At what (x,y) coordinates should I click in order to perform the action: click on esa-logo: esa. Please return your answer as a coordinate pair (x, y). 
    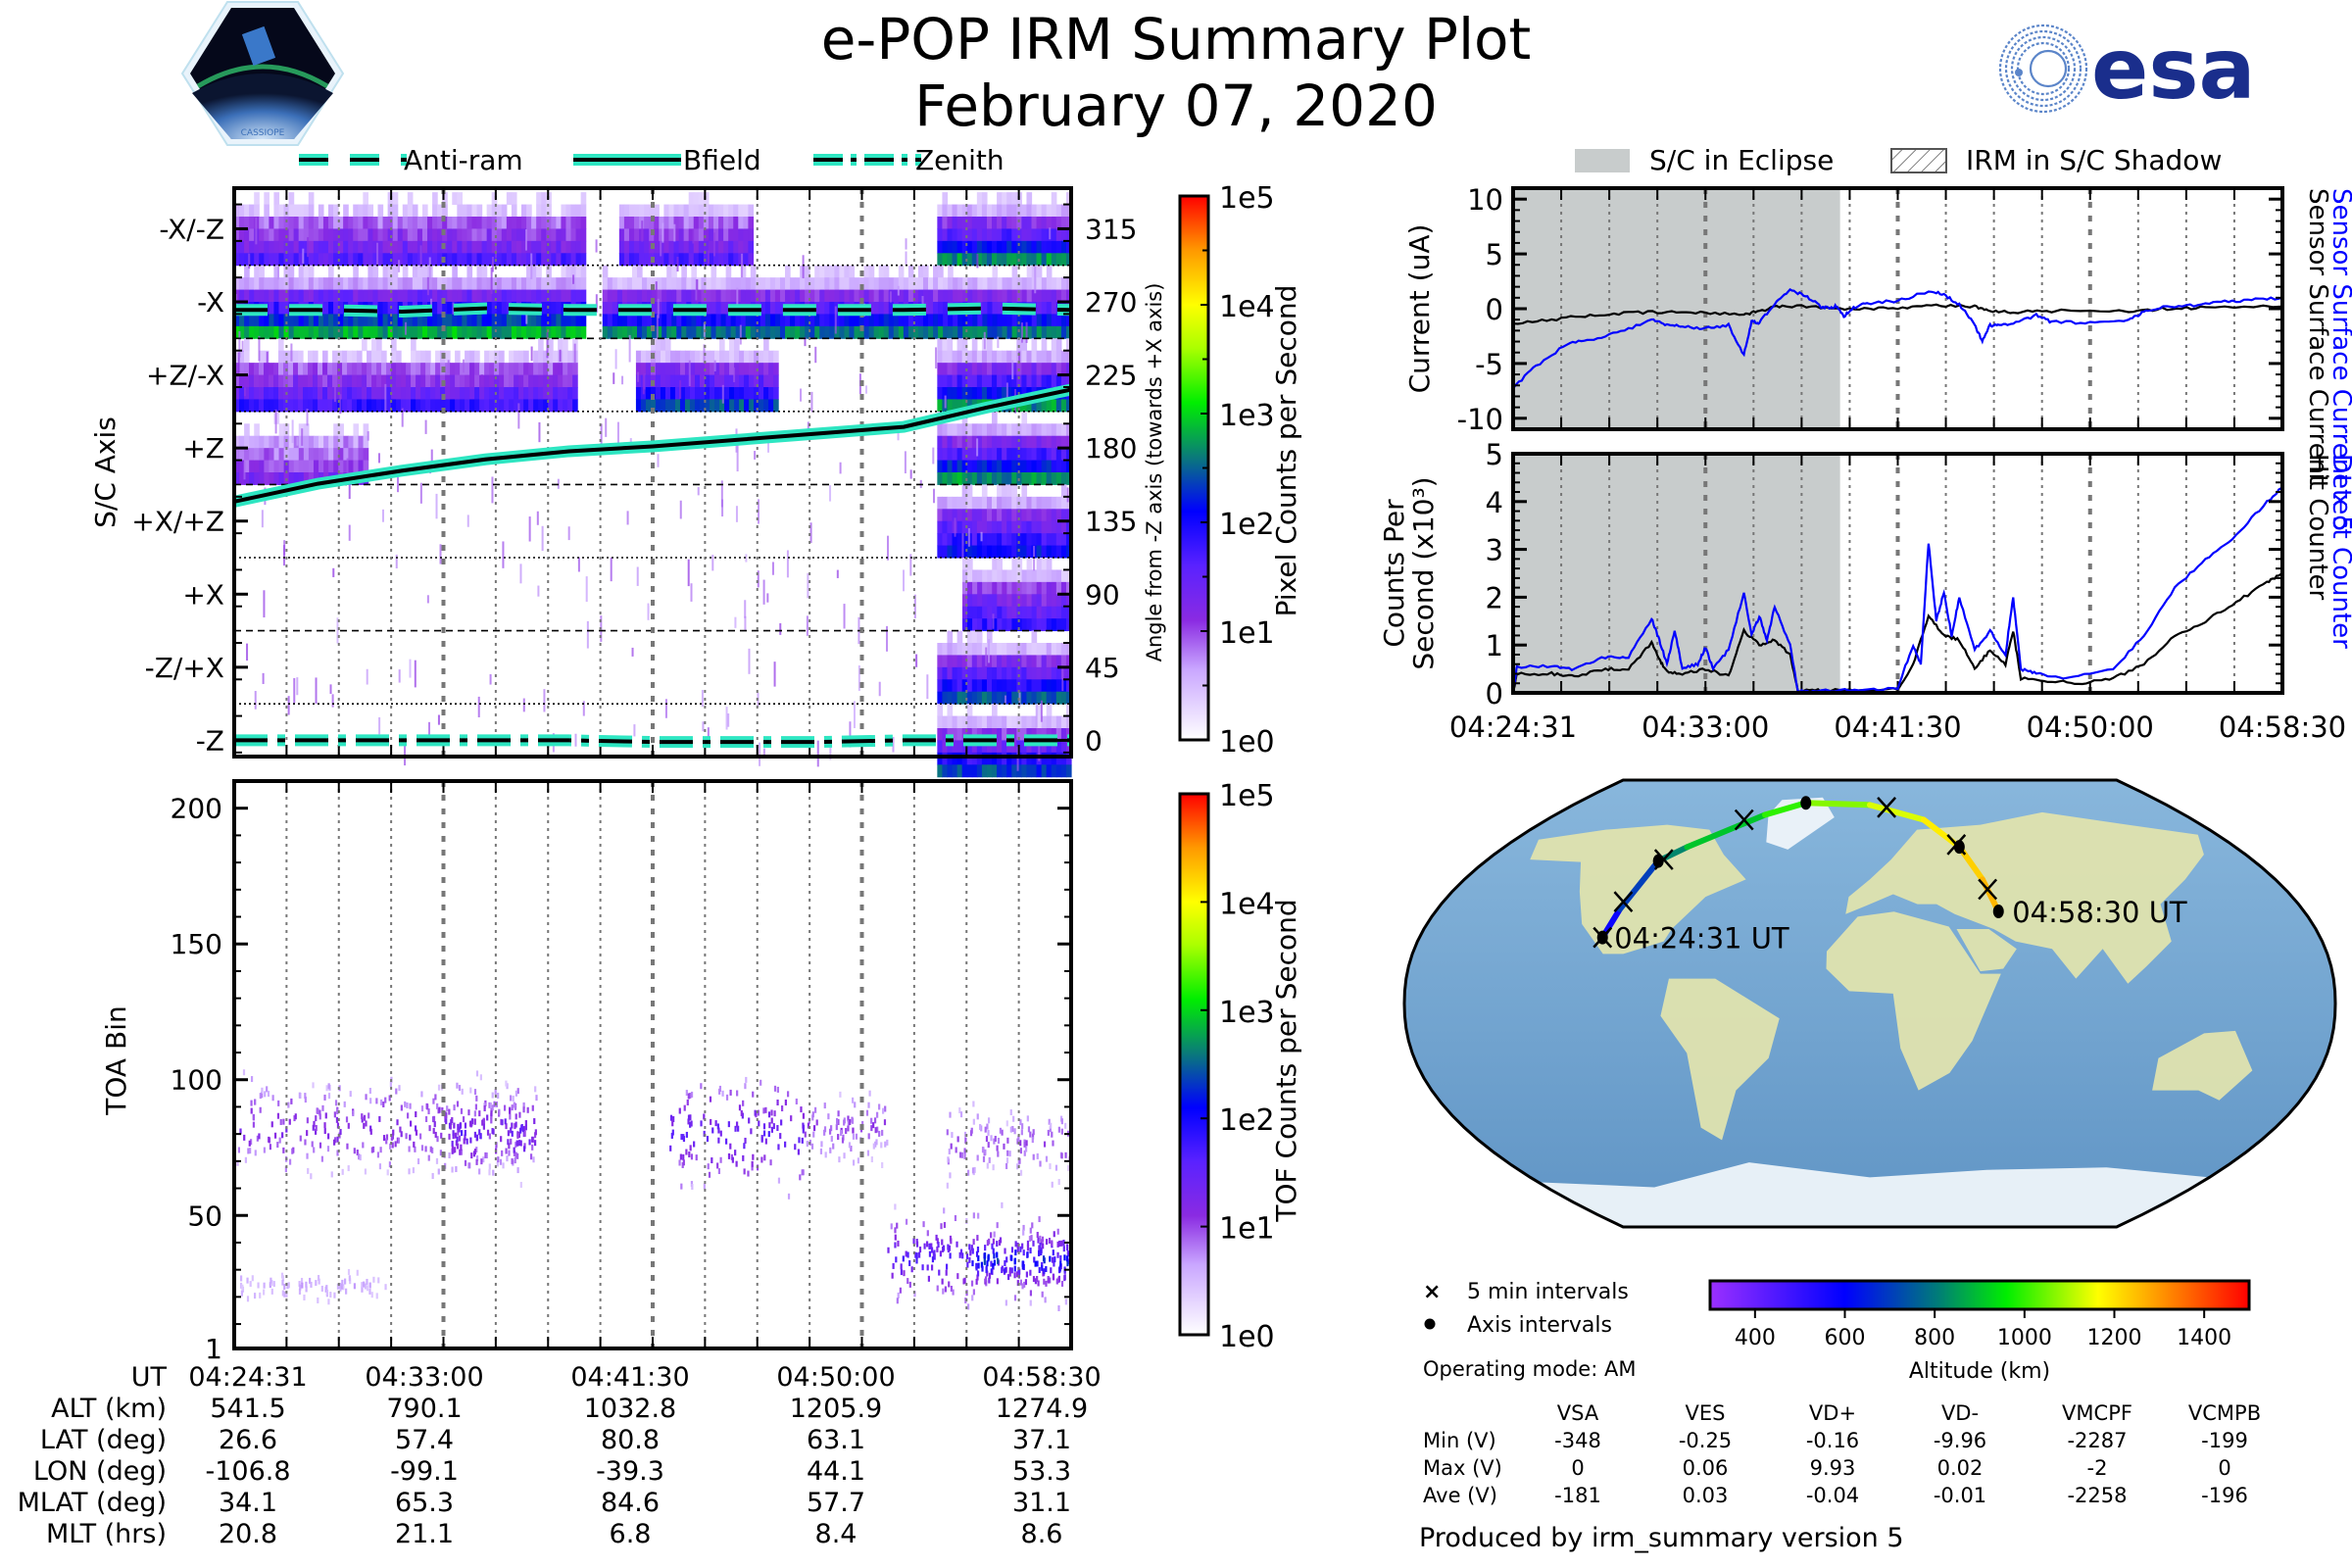
    Looking at the image, I should click on (2127, 68).